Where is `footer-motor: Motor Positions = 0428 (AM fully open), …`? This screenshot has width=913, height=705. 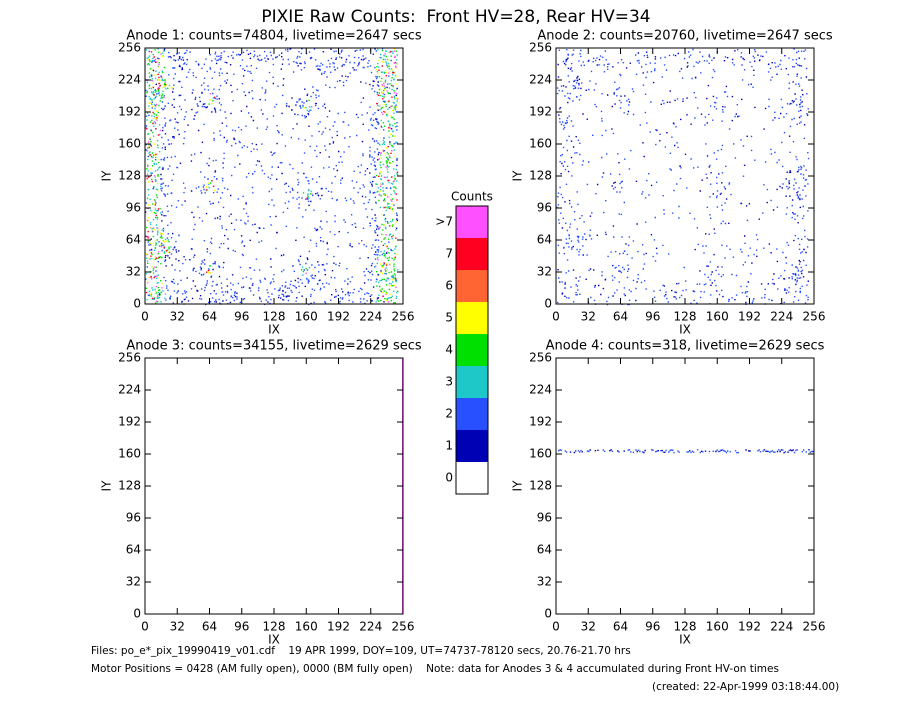
footer-motor: Motor Positions = 0428 (AM fully open), … is located at coordinates (435, 669).